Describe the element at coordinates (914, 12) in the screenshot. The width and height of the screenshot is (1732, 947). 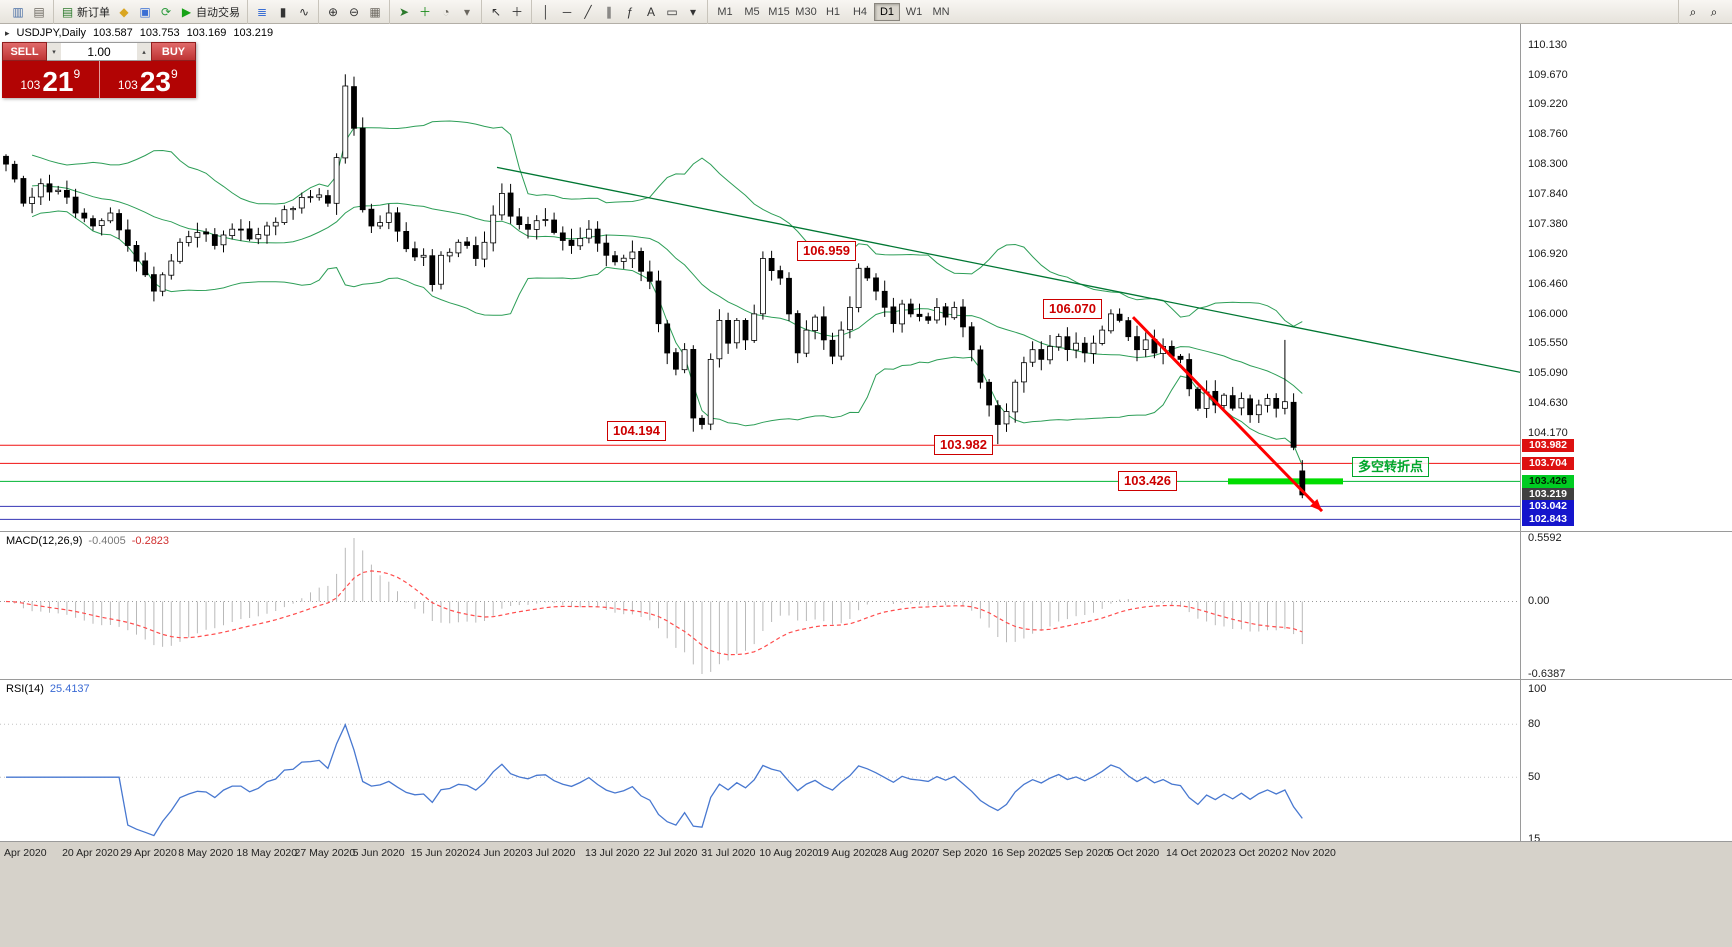
I see `timeframe-w1-button: W1` at that location.